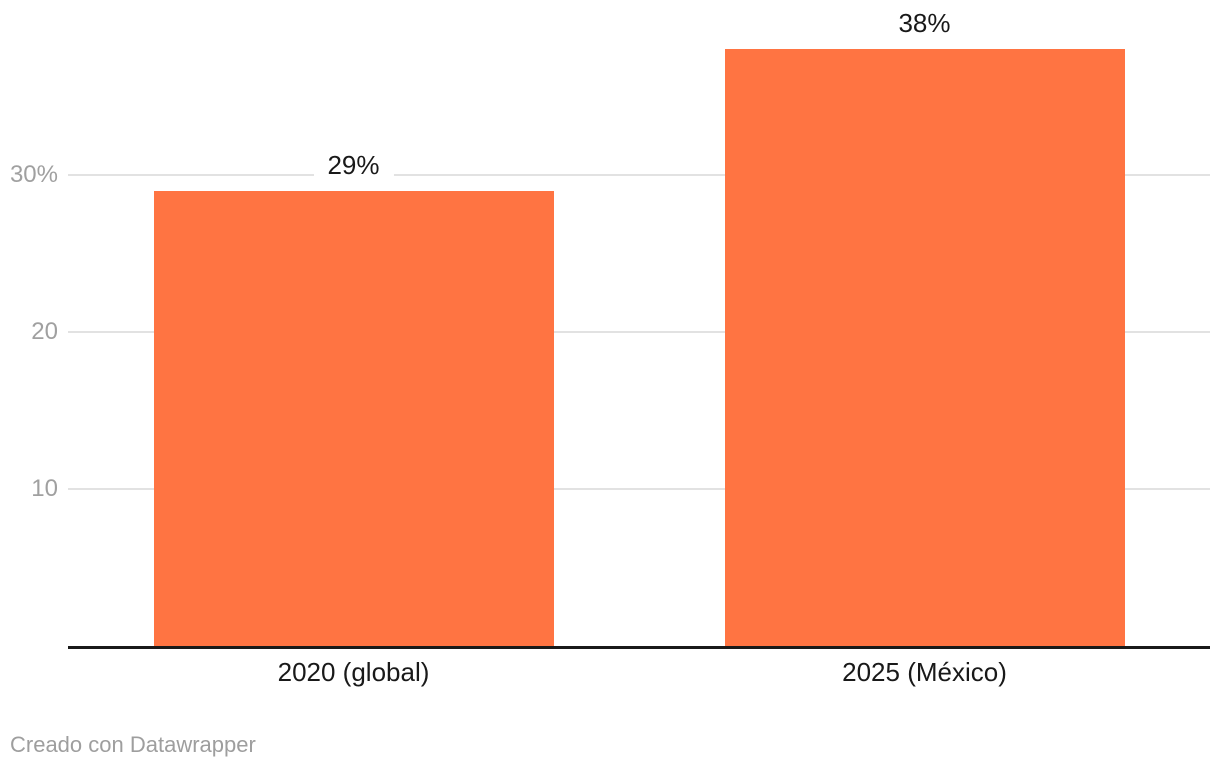 The width and height of the screenshot is (1220, 768). What do you see at coordinates (353, 164) in the screenshot?
I see `bar-value-label: 29%` at bounding box center [353, 164].